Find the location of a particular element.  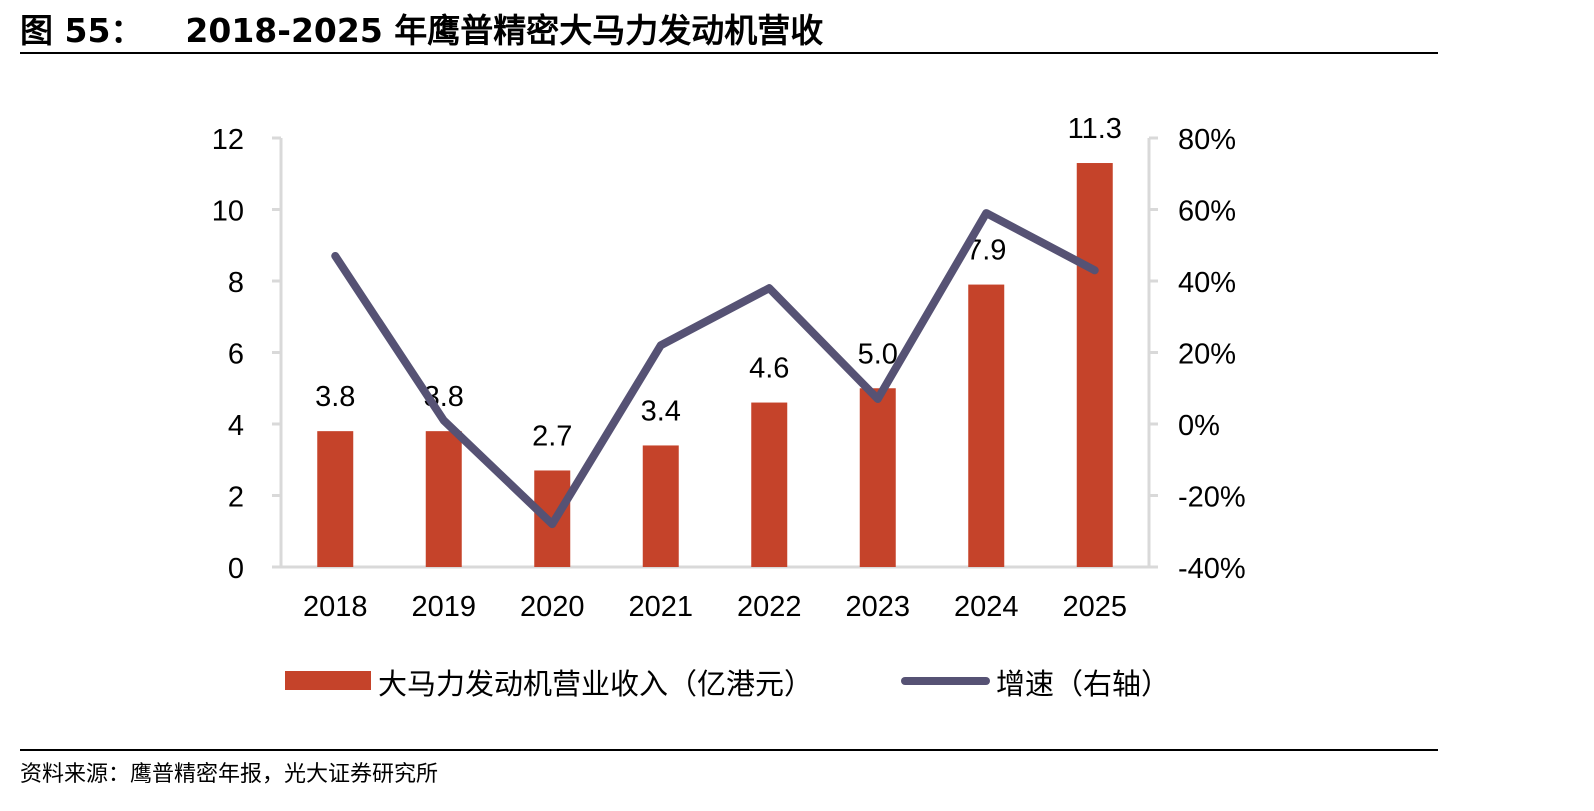

y-right-tick-label: 0% is located at coordinates (1199, 426).